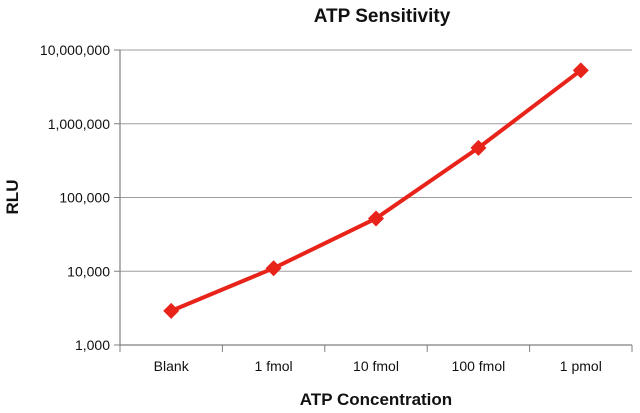 The width and height of the screenshot is (640, 413). I want to click on x-tick-label: 100 fmol, so click(479, 366).